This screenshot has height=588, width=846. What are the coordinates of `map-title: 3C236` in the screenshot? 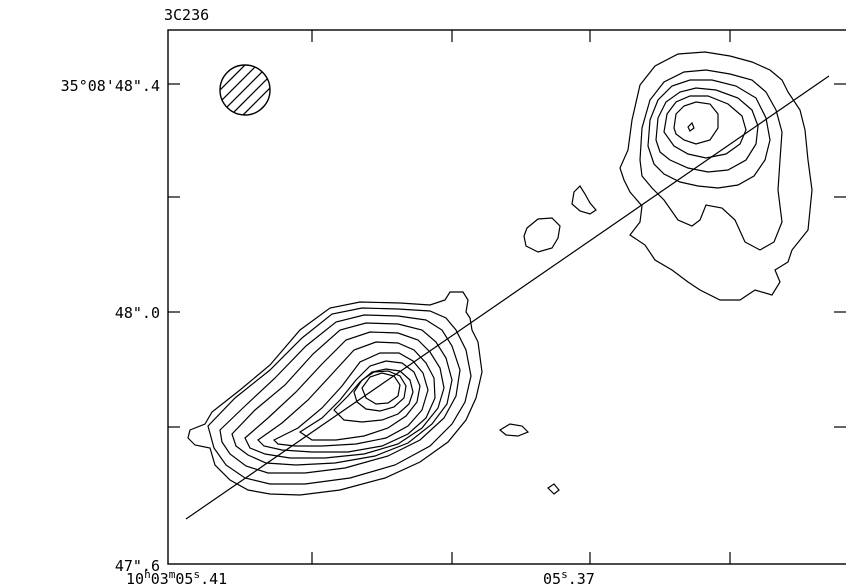 It's located at (186, 15).